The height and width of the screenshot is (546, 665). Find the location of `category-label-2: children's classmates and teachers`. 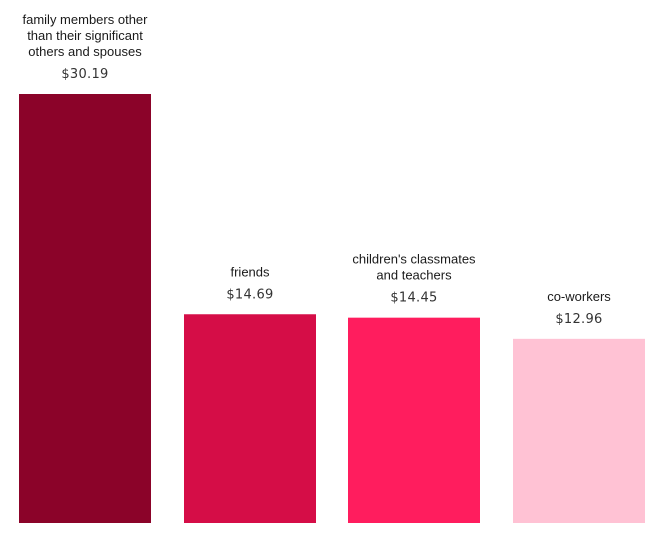

category-label-2: children's classmates and teachers is located at coordinates (414, 267).